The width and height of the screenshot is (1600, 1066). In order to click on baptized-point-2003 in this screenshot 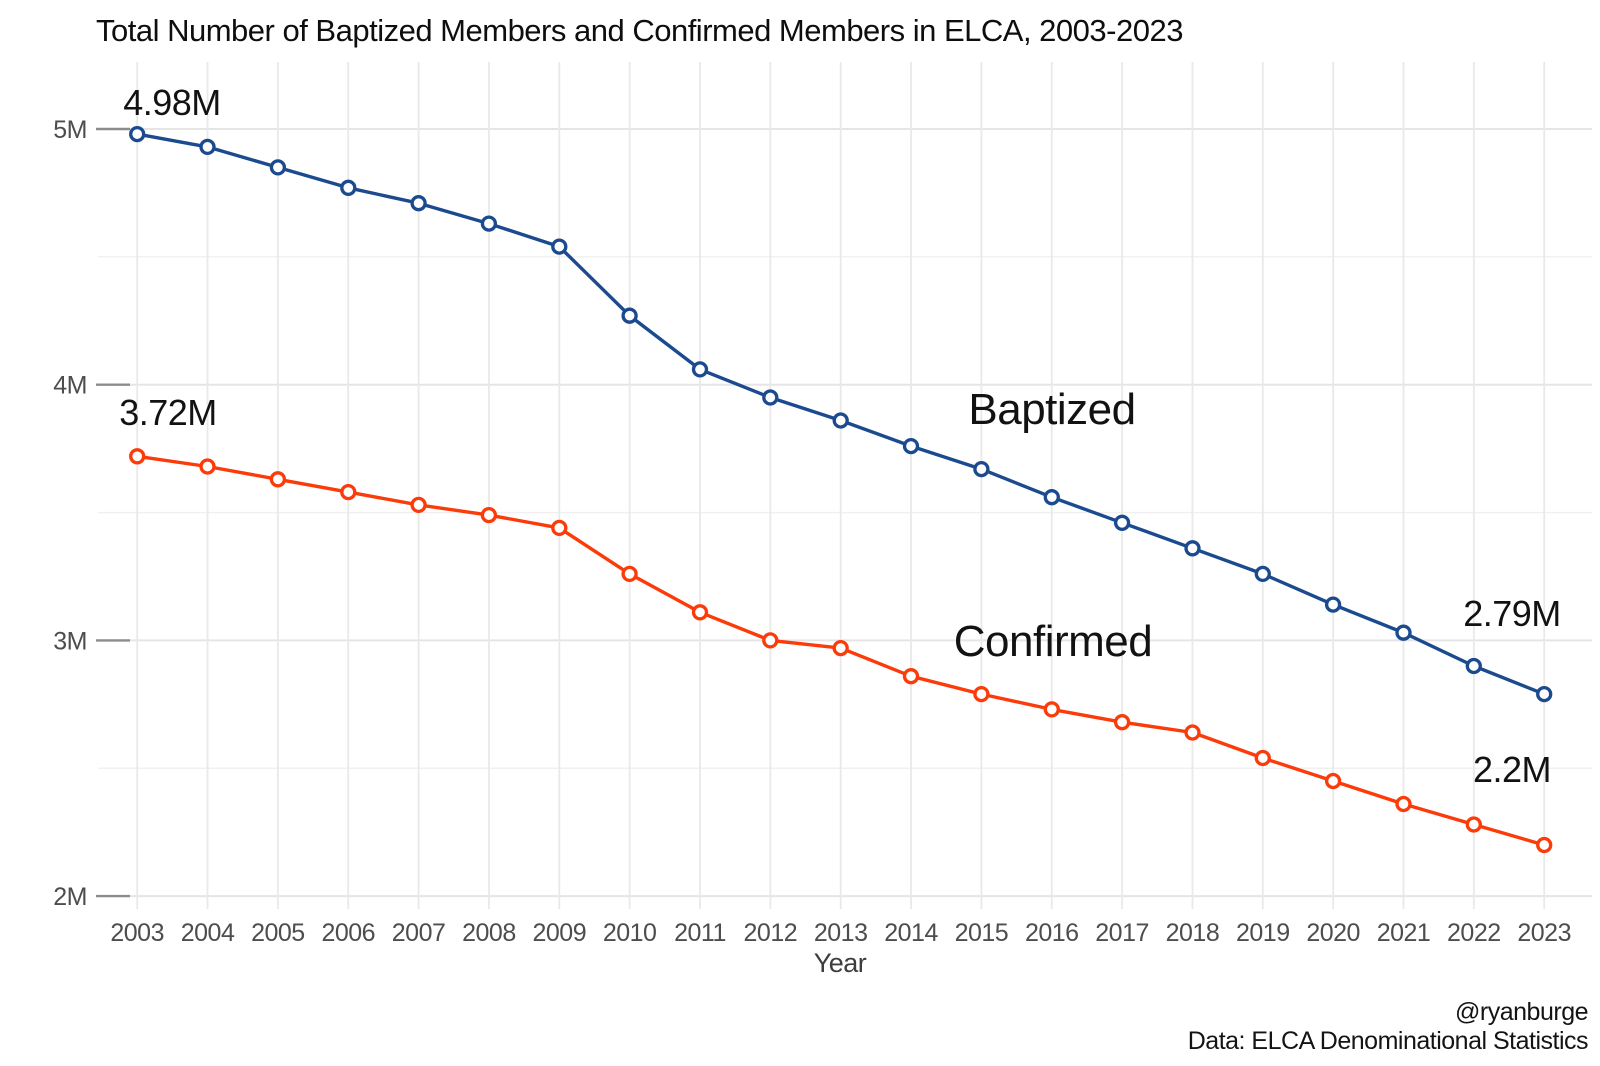, I will do `click(137, 134)`.